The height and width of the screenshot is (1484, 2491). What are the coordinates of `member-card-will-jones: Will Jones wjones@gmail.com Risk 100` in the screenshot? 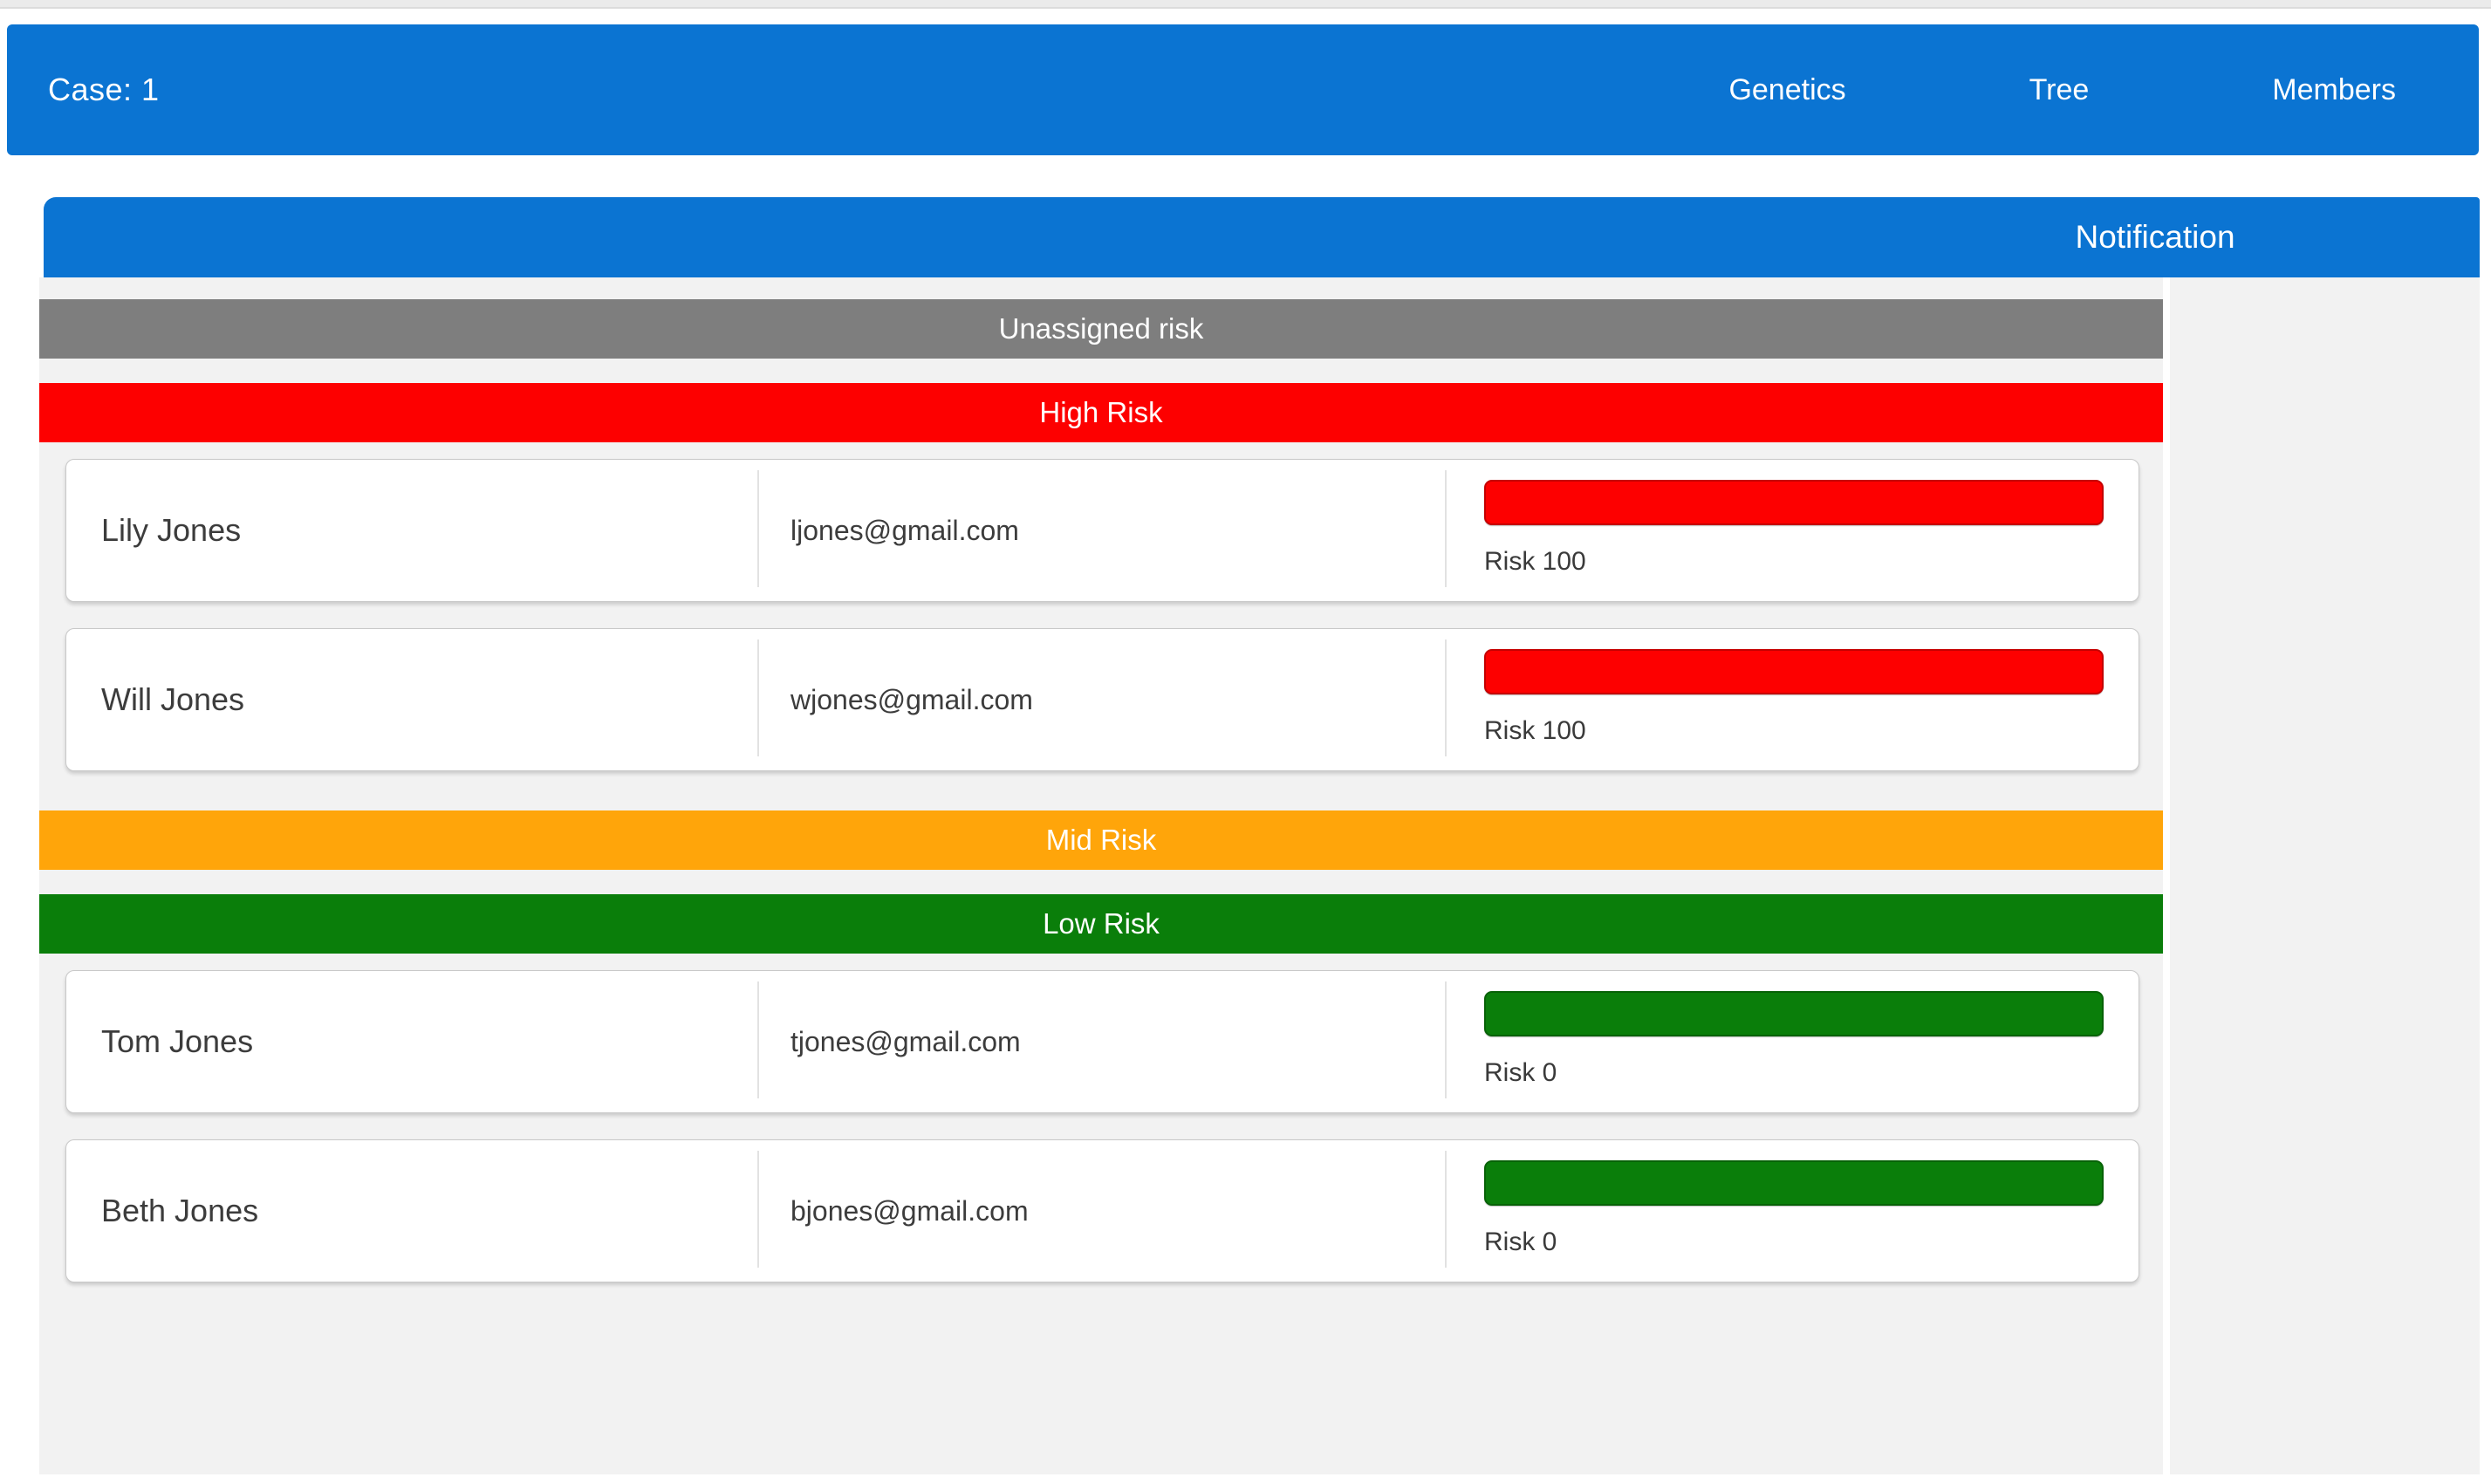 It's located at (1102, 699).